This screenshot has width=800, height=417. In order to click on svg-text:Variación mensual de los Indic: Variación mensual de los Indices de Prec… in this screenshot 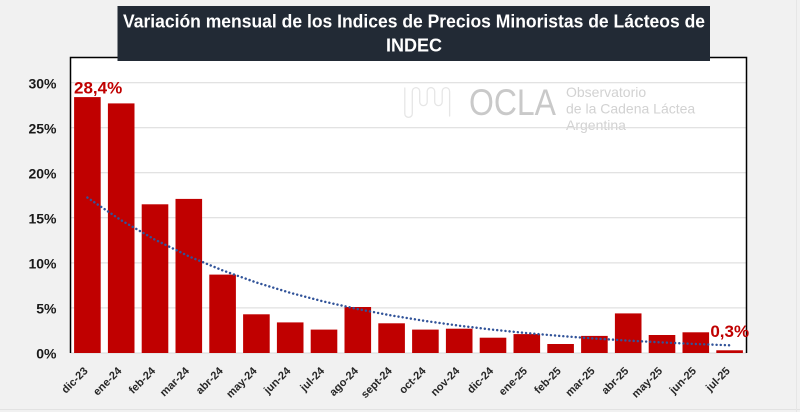, I will do `click(414, 22)`.